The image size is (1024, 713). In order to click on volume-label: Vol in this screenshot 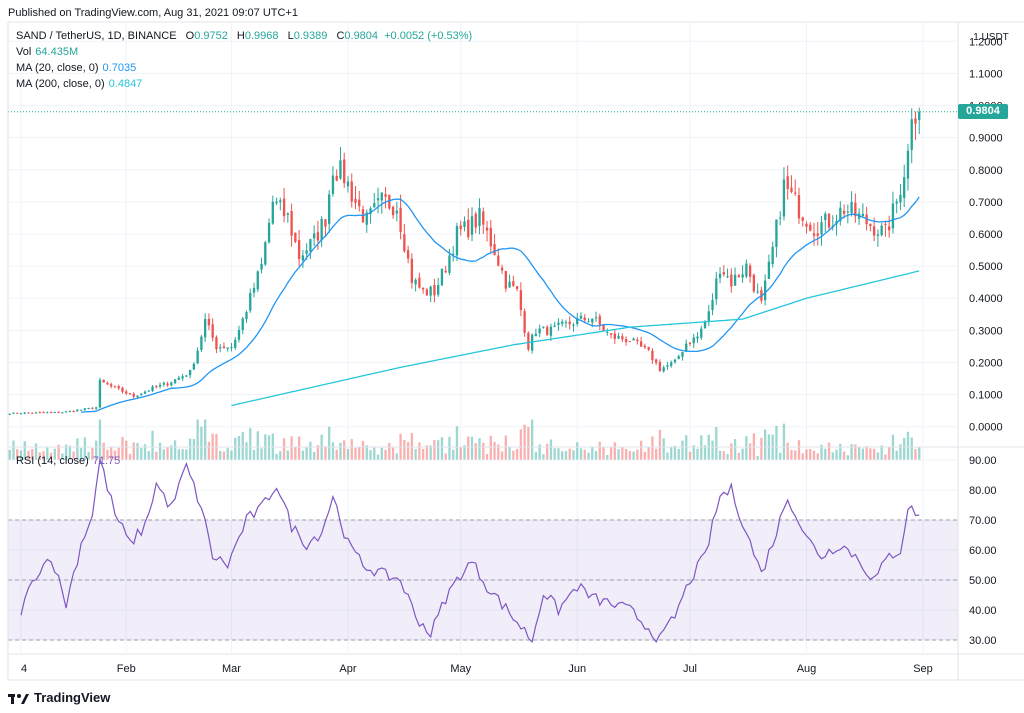, I will do `click(24, 52)`.